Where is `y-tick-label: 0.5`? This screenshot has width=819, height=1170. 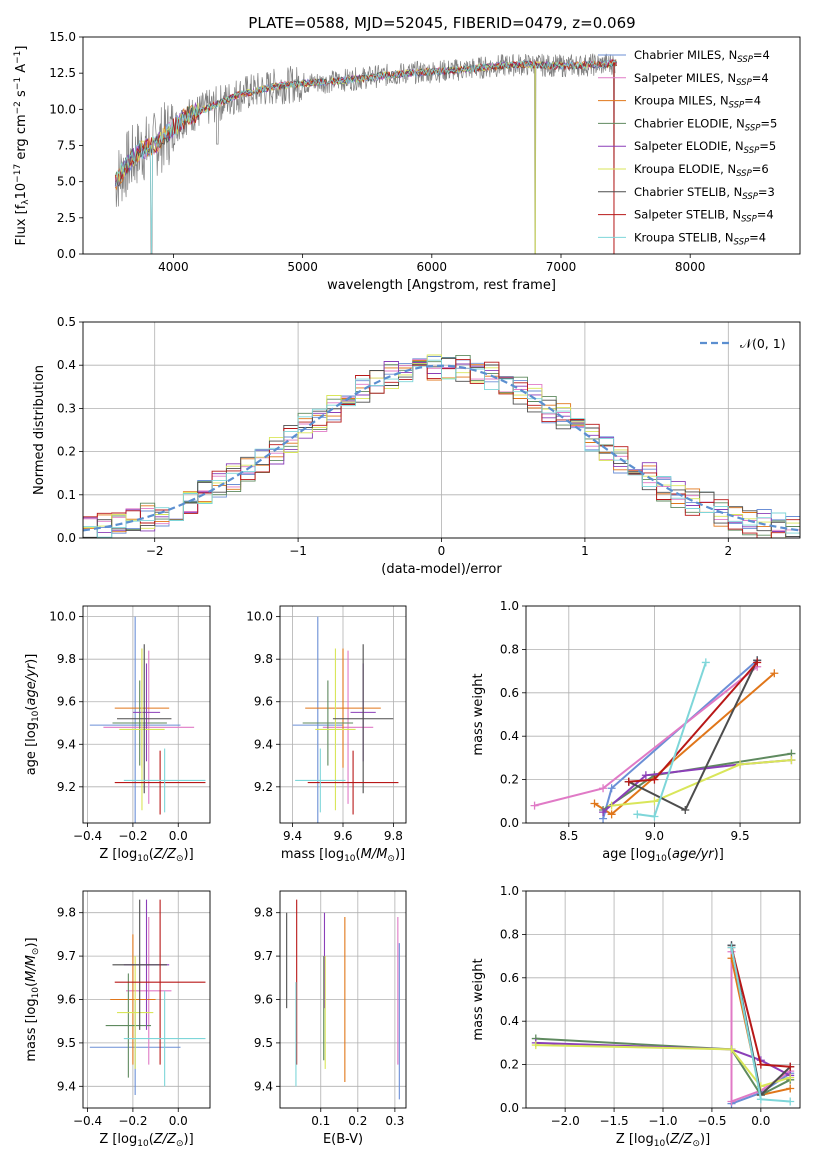 y-tick-label: 0.5 is located at coordinates (66, 322).